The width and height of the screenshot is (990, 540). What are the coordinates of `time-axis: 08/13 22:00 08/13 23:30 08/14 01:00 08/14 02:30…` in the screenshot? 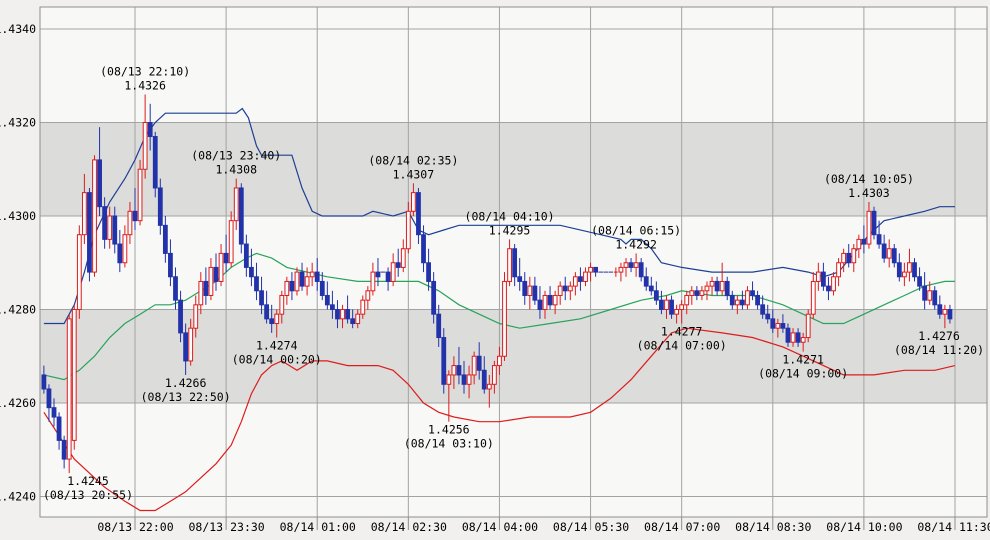 It's located at (543, 525).